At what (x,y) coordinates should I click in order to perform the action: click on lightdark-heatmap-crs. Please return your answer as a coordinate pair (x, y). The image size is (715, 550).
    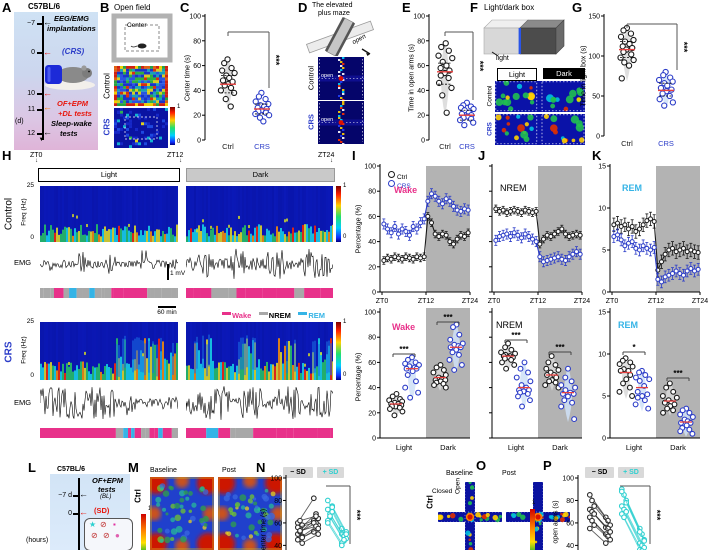
    Looking at the image, I should click on (540, 129).